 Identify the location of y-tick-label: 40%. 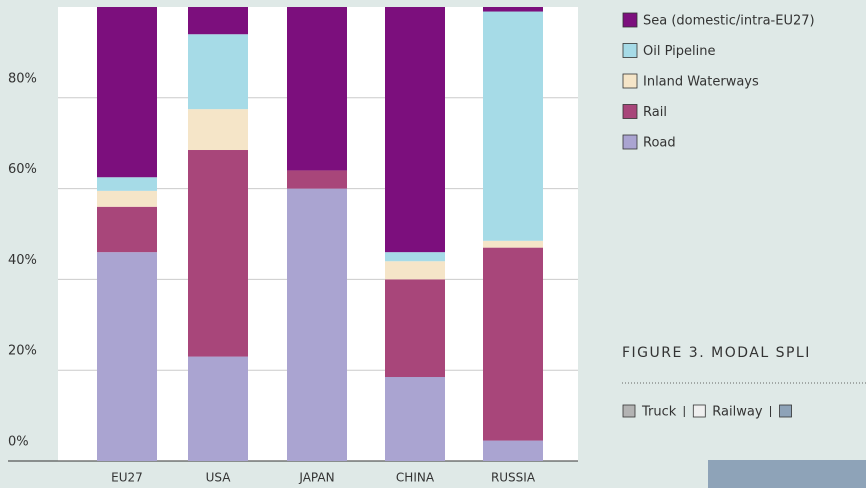
(22, 260).